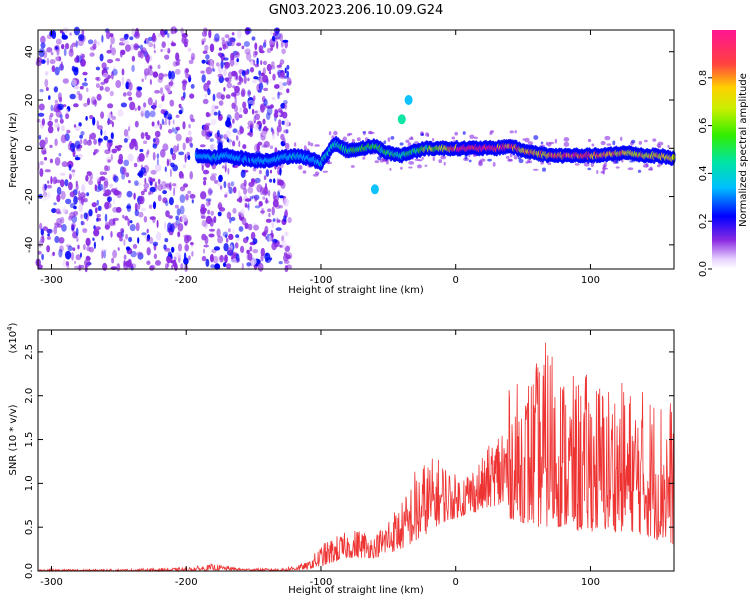 Image resolution: width=750 pixels, height=600 pixels. What do you see at coordinates (29, 245) in the screenshot?
I see `heatmap-y-tick-label: -40` at bounding box center [29, 245].